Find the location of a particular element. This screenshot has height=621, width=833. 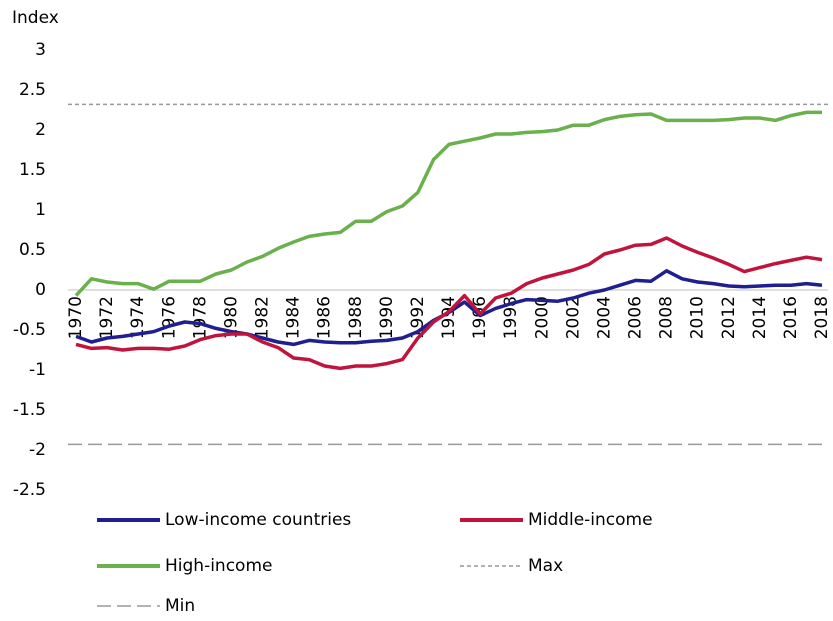

y-tick-label: 0.5 is located at coordinates (32, 250).